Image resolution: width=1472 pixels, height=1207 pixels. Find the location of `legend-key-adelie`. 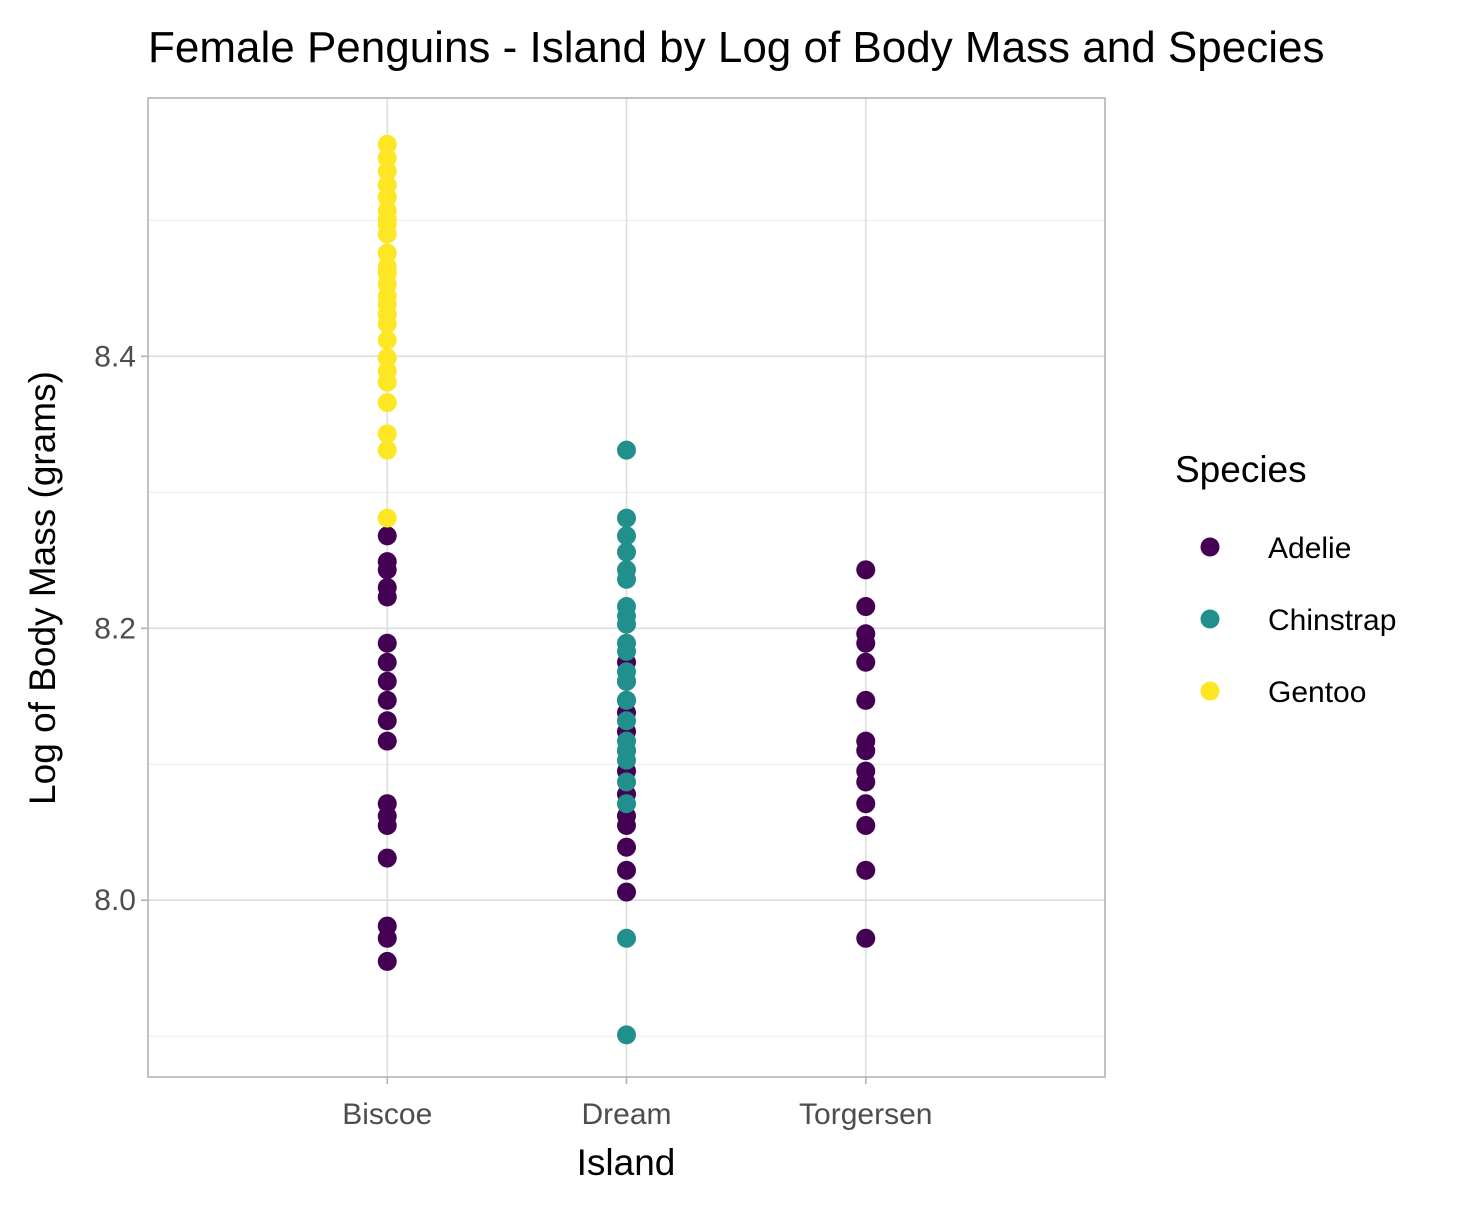

legend-key-adelie is located at coordinates (1210, 547).